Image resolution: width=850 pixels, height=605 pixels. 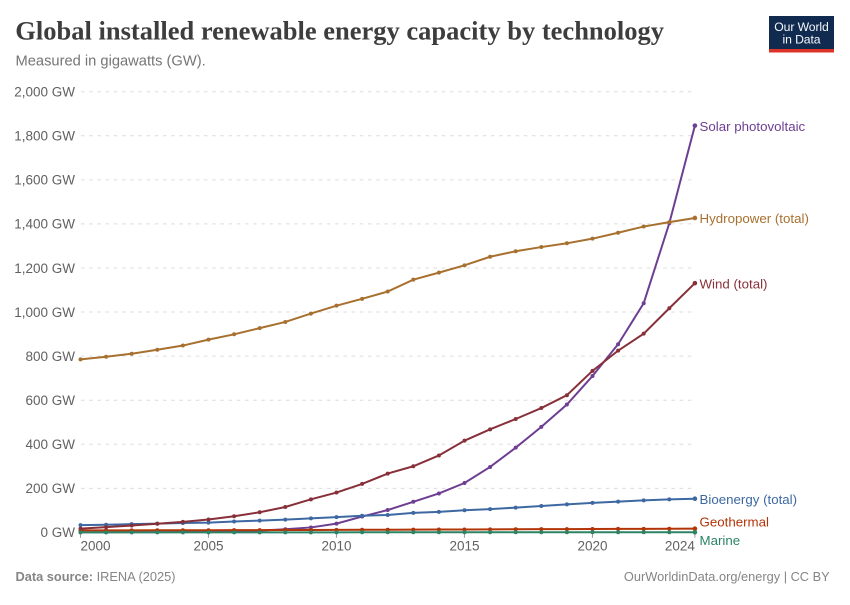 I want to click on svg-text: 2005, so click(x=208, y=546).